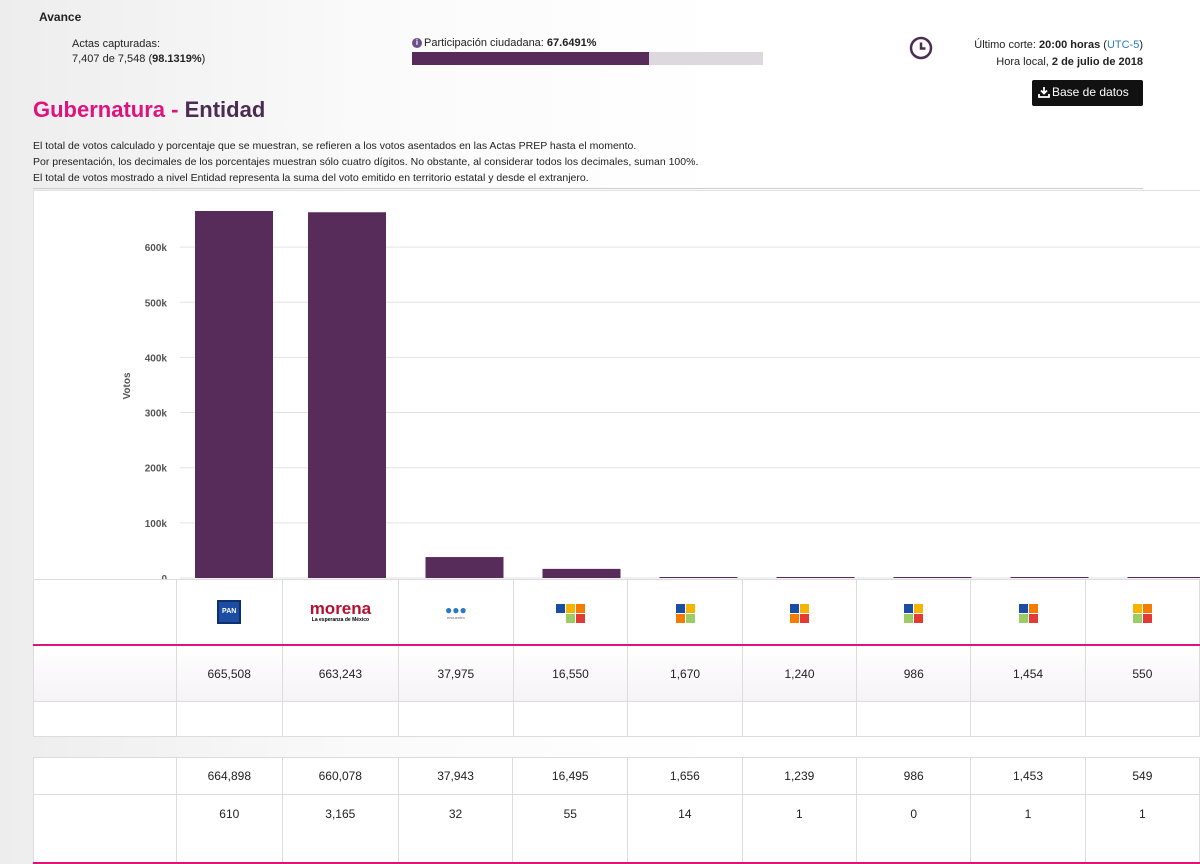  What do you see at coordinates (616, 719) in the screenshot?
I see `empty-row` at bounding box center [616, 719].